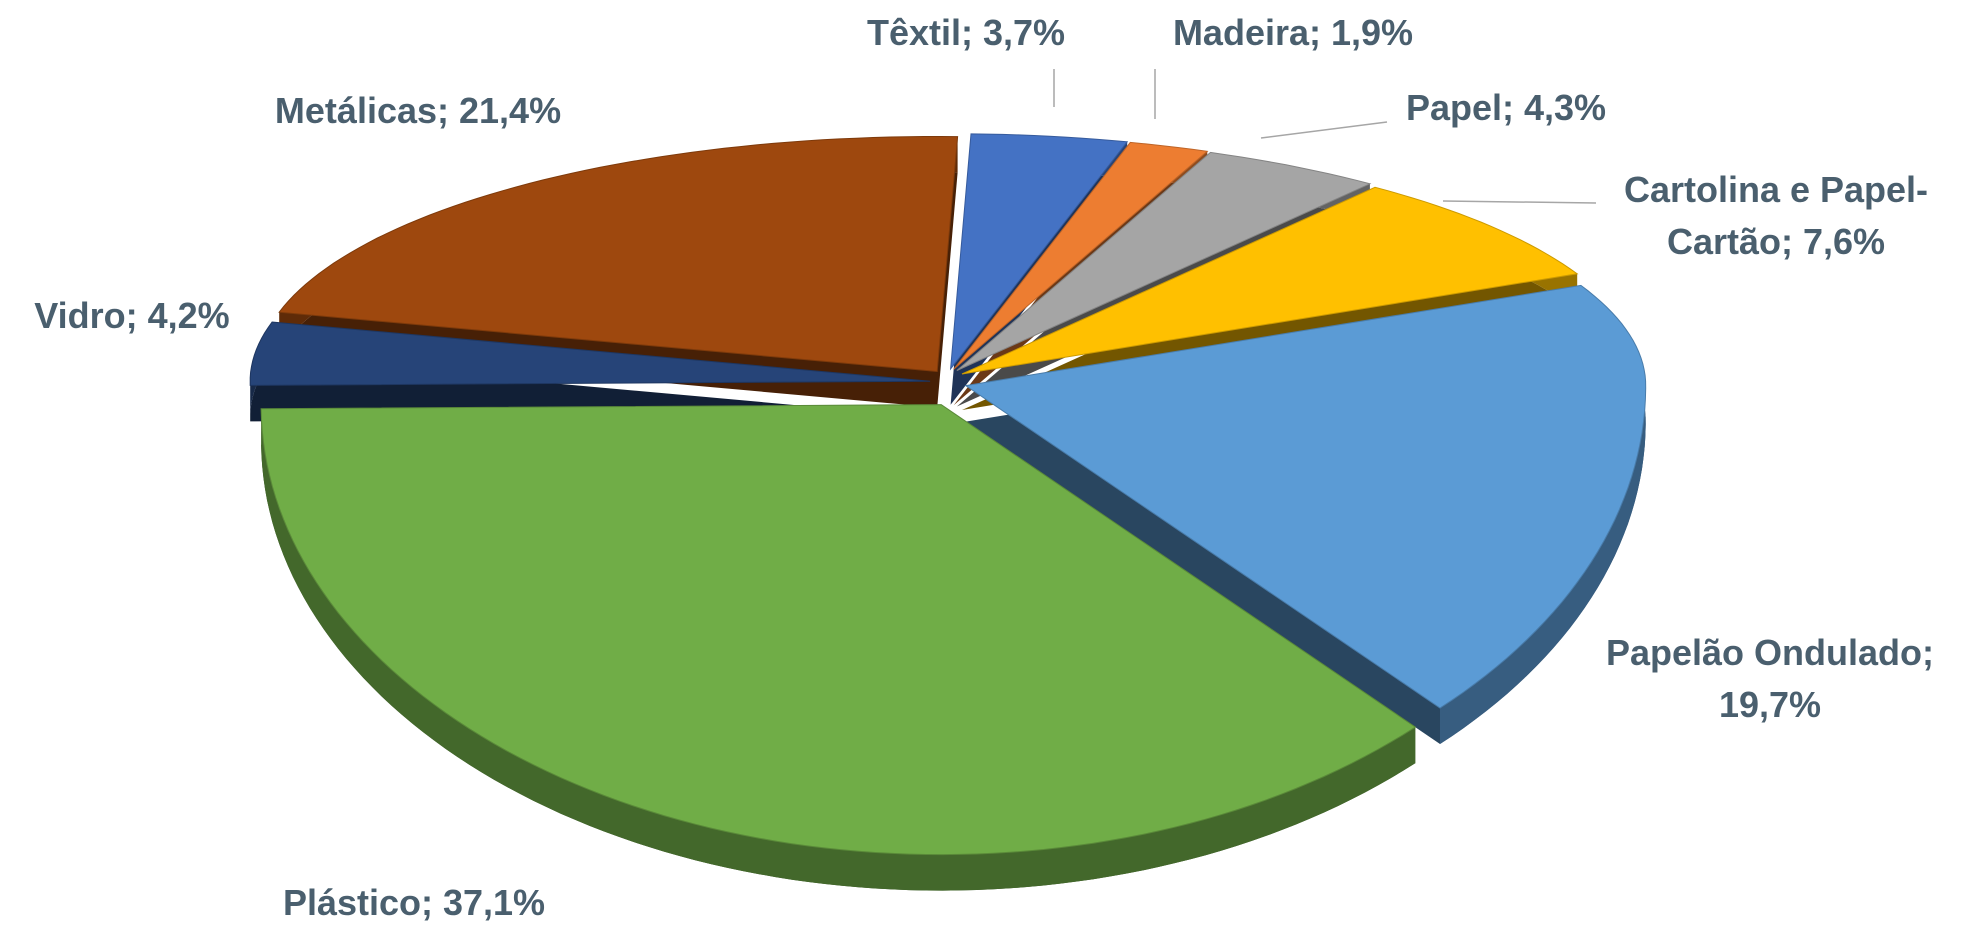 This screenshot has height=929, width=1967. I want to click on data-label: Têxtil; 3,7%, so click(966, 32).